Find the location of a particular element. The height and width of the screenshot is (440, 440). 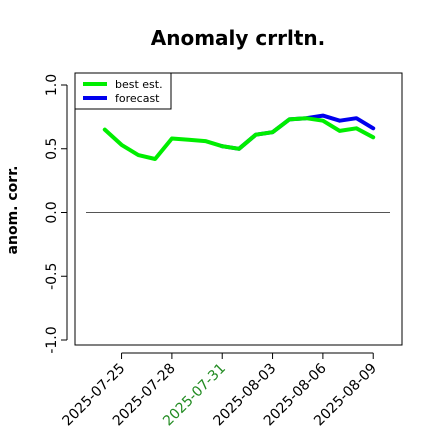

legend-label: best est. is located at coordinates (139, 84).